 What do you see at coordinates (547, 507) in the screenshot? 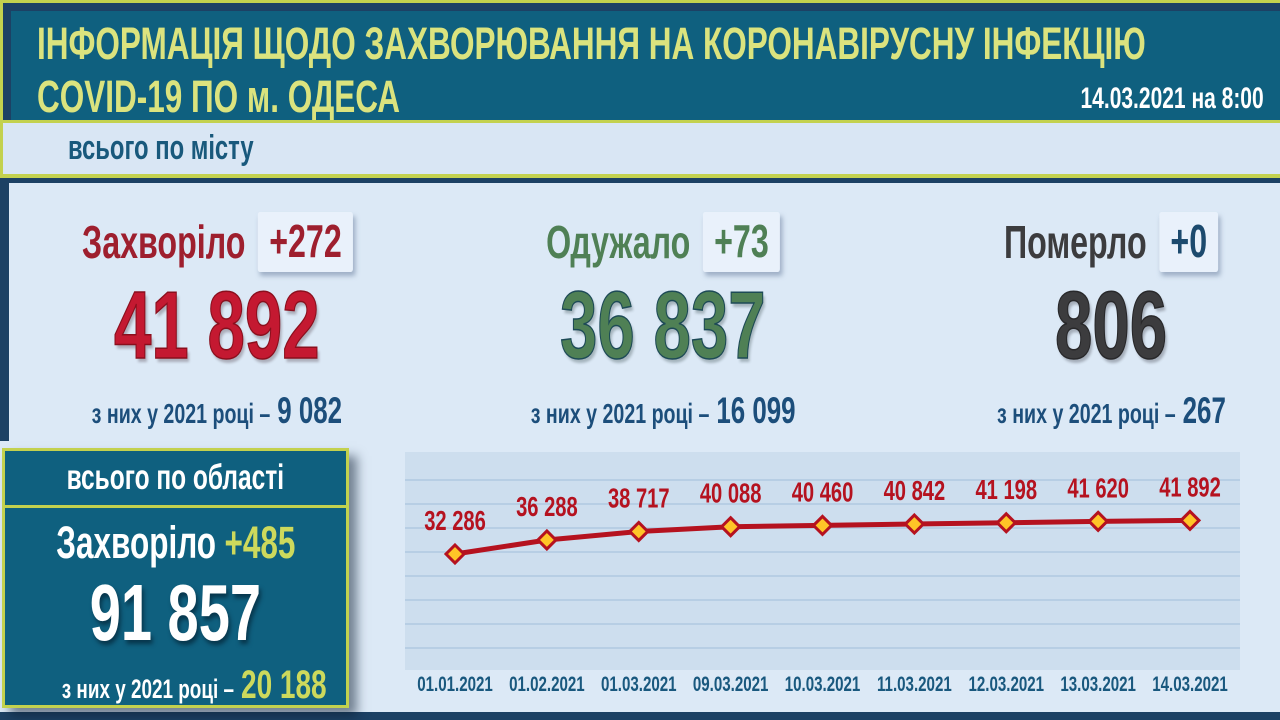
I see `data-point-label: 36 288` at bounding box center [547, 507].